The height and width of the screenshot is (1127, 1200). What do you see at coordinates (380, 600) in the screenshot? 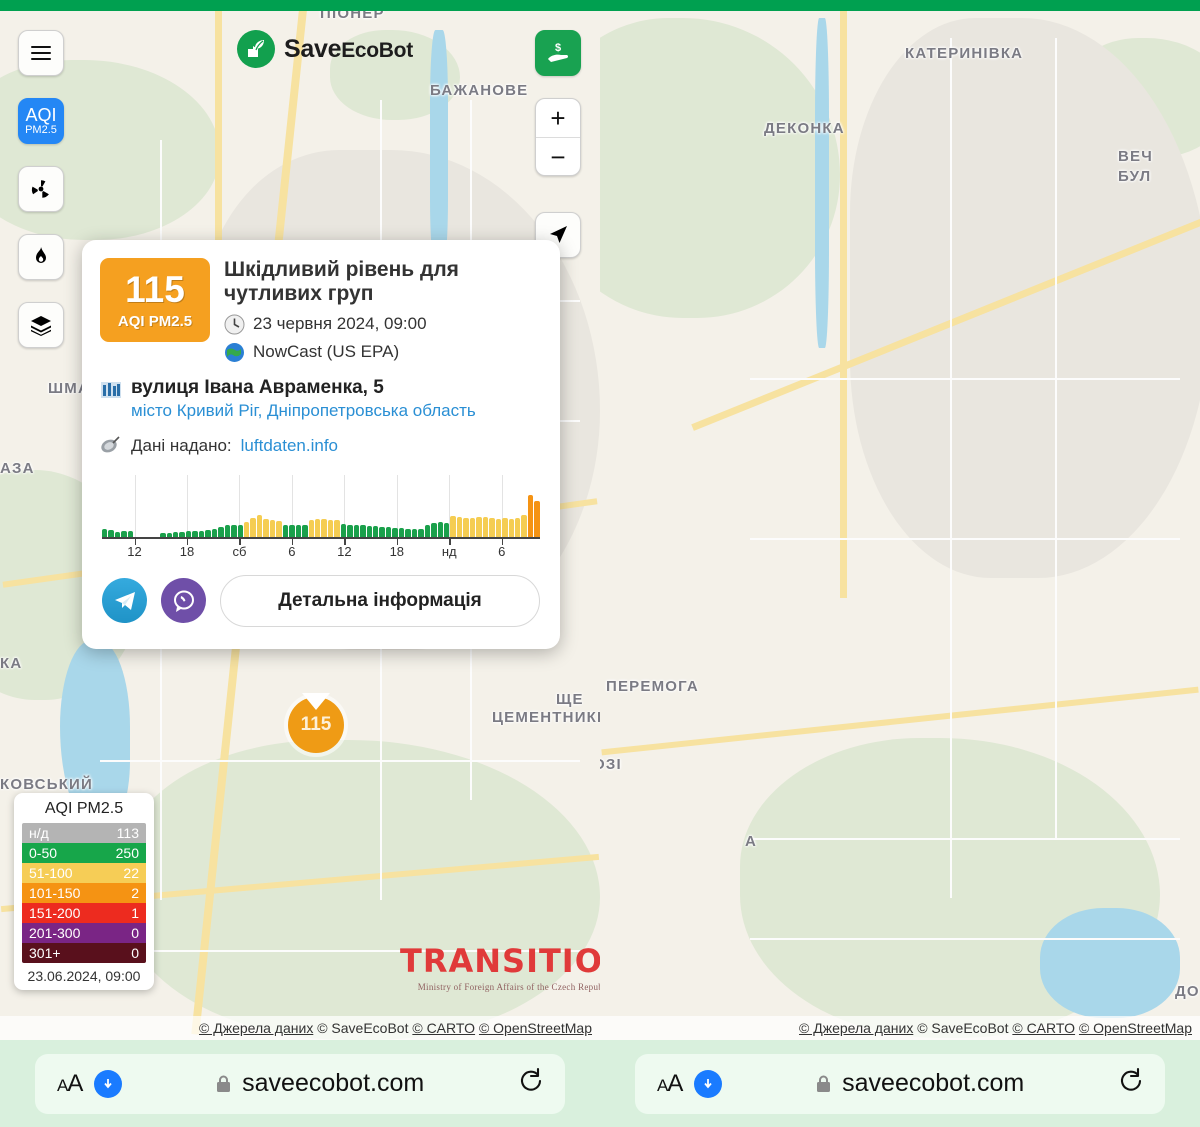
I see `detail-info-button: Детальна інформація` at bounding box center [380, 600].